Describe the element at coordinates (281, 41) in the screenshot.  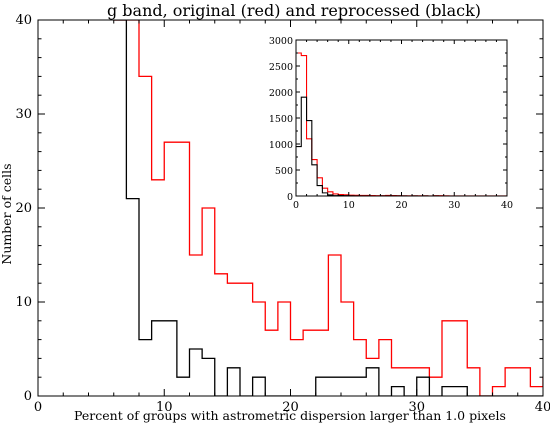
I see `inset-y-tick-label: 3000` at that location.